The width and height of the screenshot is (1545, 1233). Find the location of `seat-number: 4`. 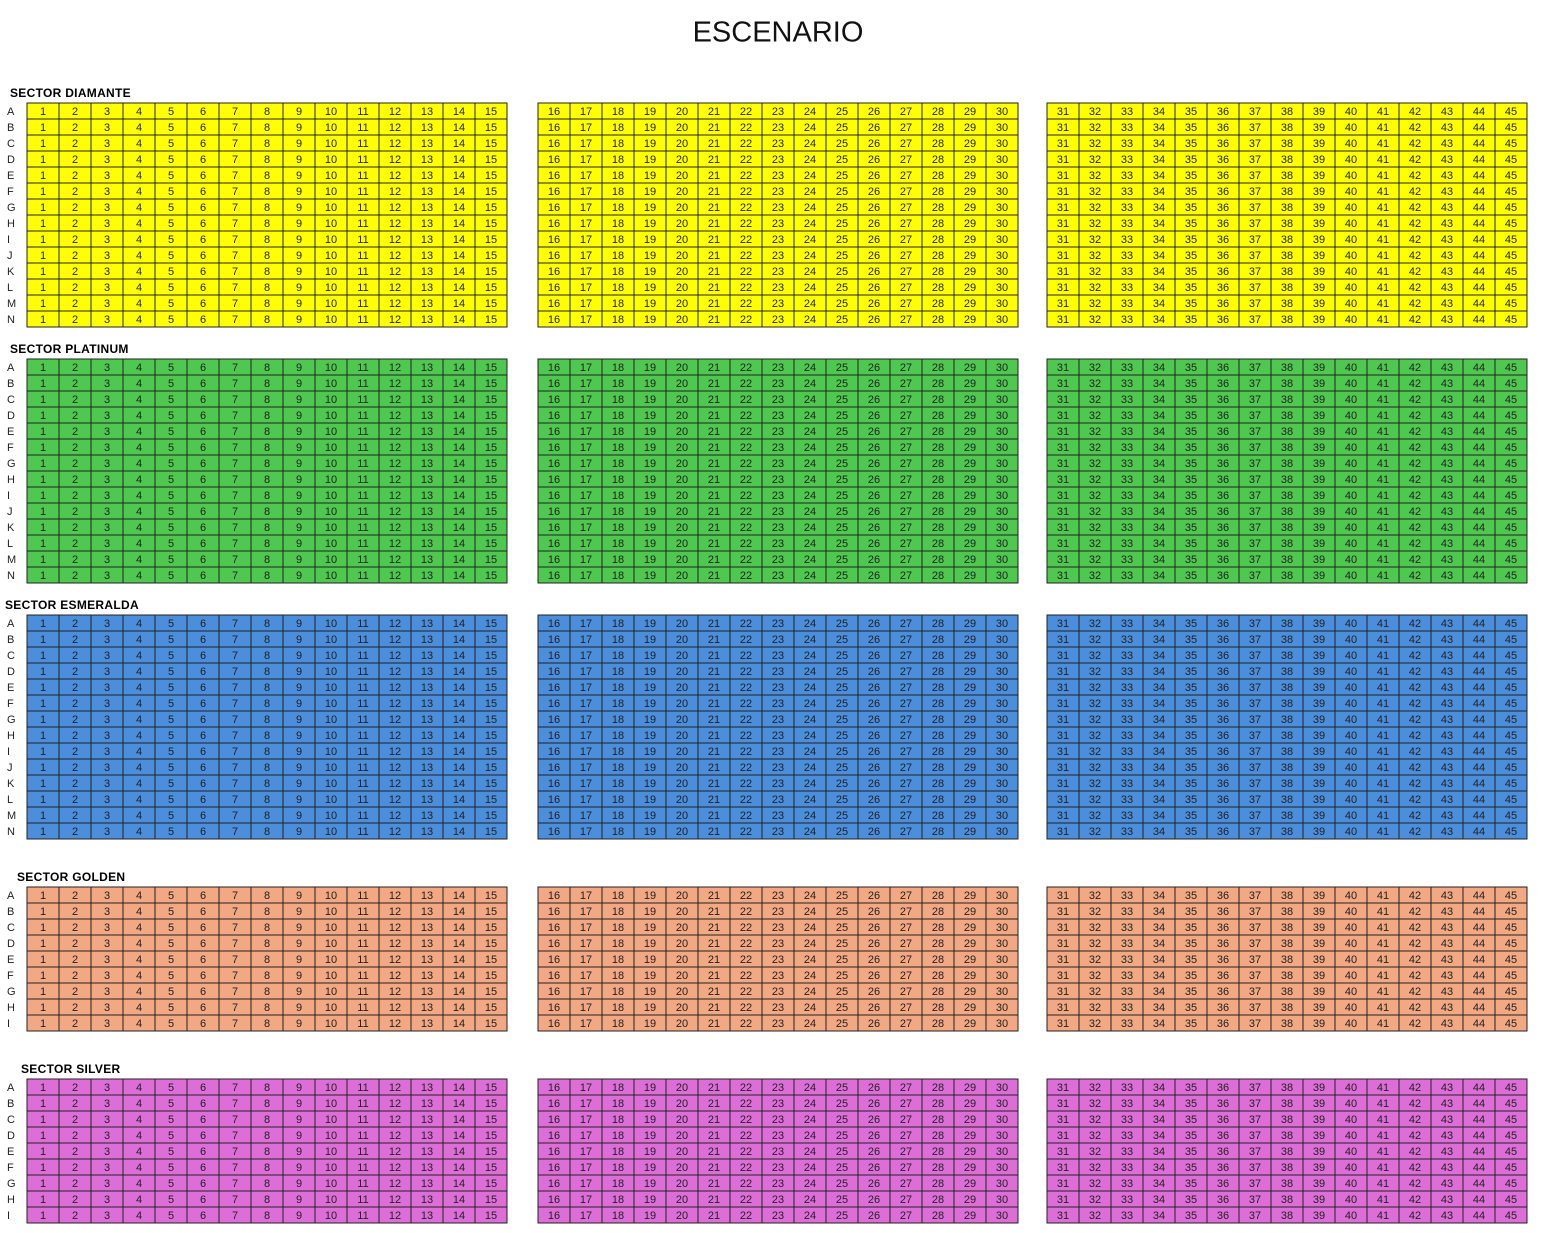

seat-number: 4 is located at coordinates (139, 768).